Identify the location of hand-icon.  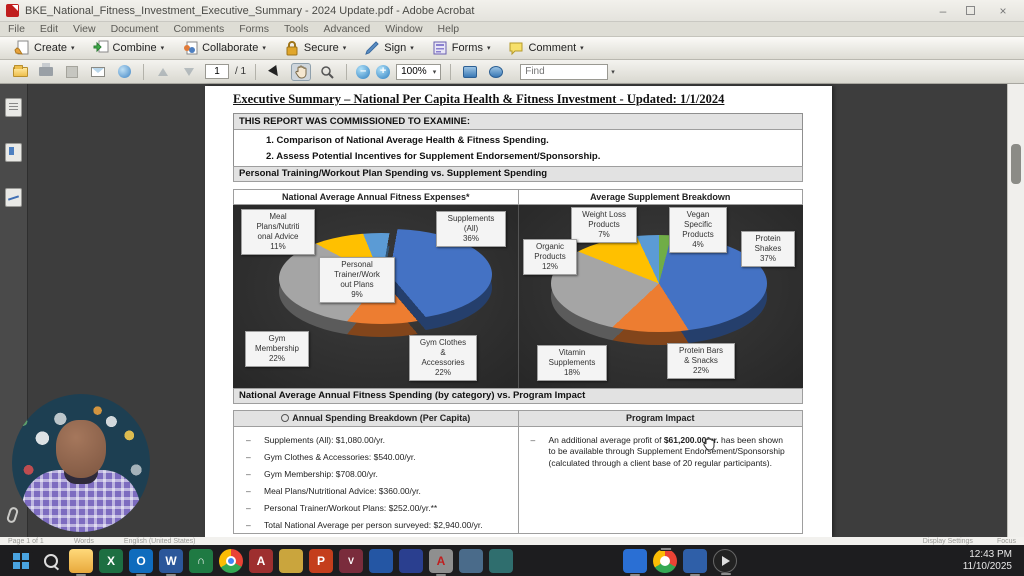
(301, 71).